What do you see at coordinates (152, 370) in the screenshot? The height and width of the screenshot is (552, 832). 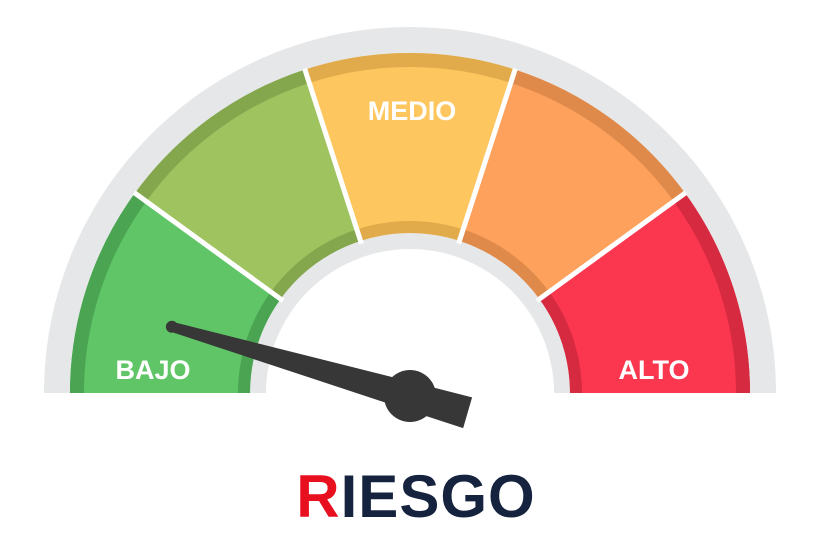 I see `gauge-label-bajo: BAJO` at bounding box center [152, 370].